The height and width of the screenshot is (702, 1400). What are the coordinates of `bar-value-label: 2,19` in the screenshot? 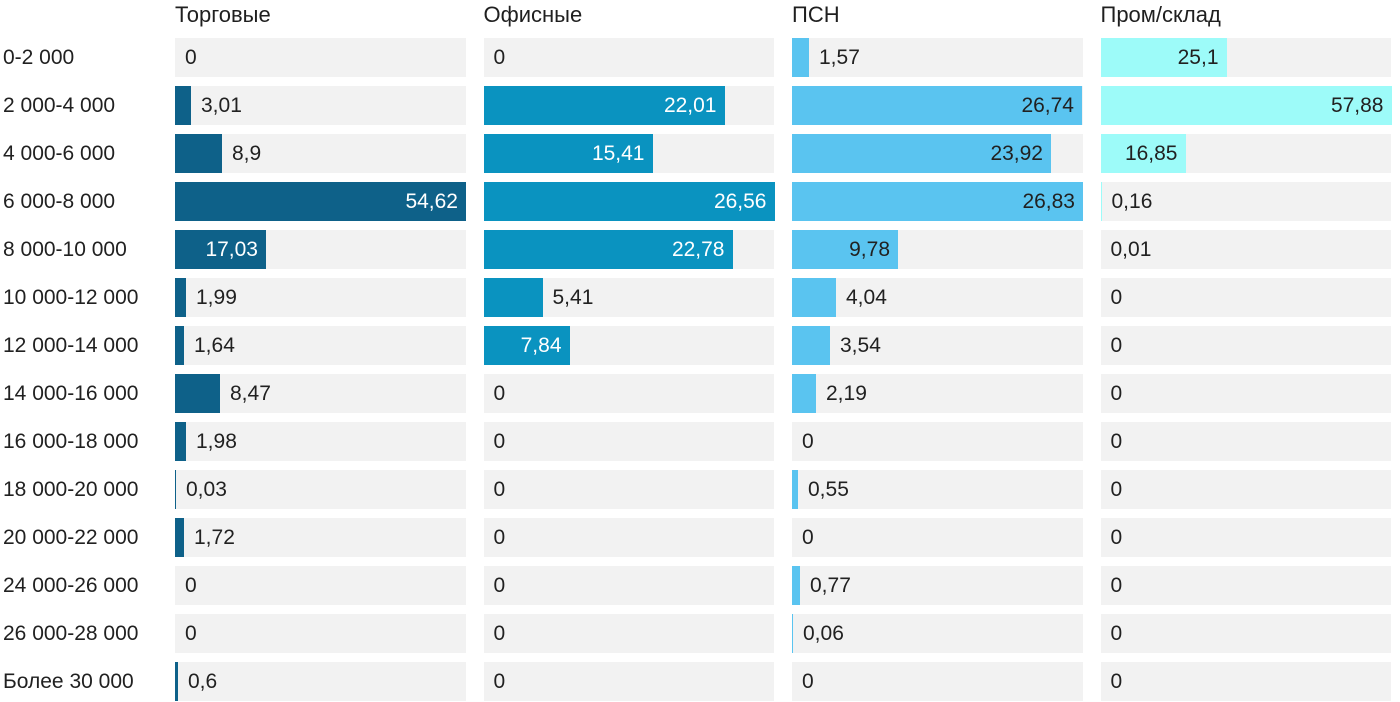 It's located at (846, 393).